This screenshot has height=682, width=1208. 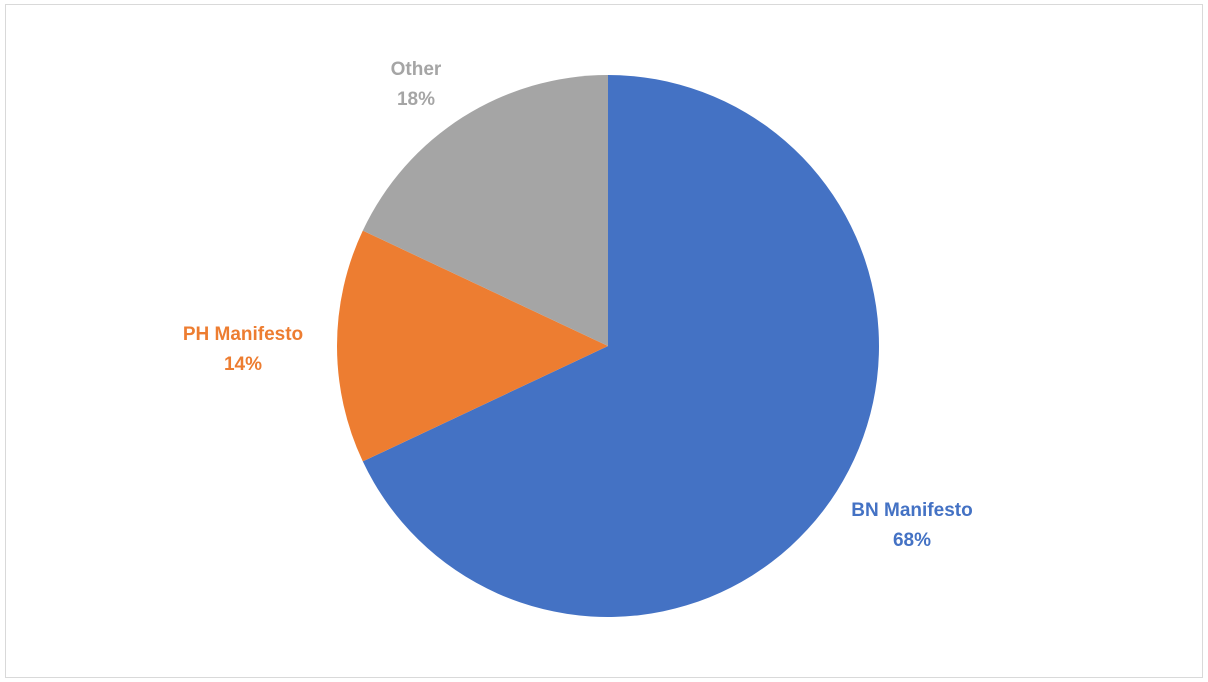 What do you see at coordinates (243, 349) in the screenshot?
I see `data-label-ph-manifesto: PH Manifesto 14%` at bounding box center [243, 349].